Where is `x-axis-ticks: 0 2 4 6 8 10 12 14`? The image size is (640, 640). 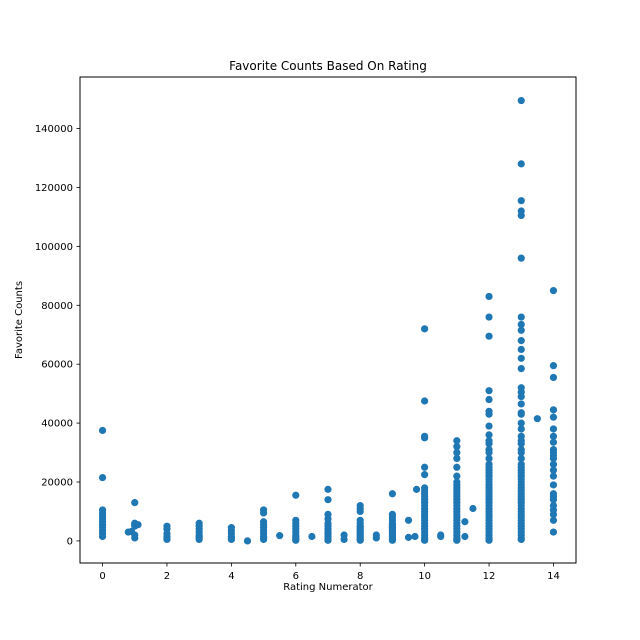
x-axis-ticks: 0 2 4 6 8 10 12 14 is located at coordinates (329, 572).